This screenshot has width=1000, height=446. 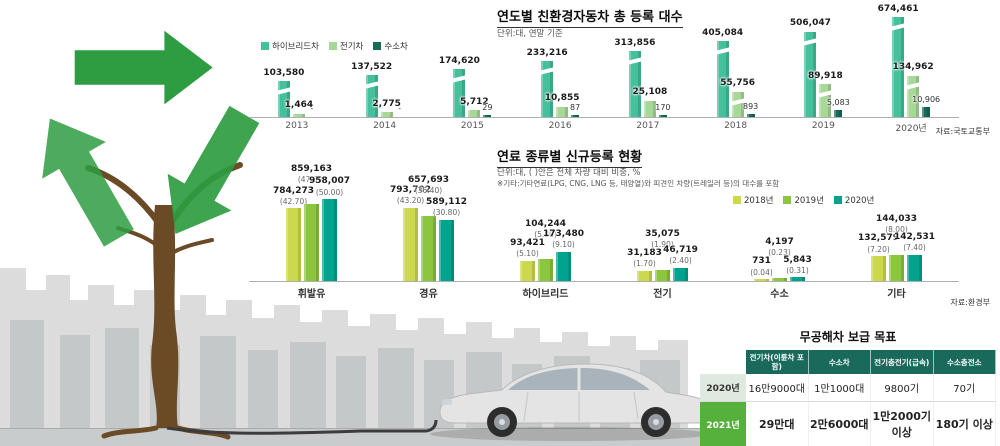 I want to click on bar-value-label: 10,906, so click(x=926, y=99).